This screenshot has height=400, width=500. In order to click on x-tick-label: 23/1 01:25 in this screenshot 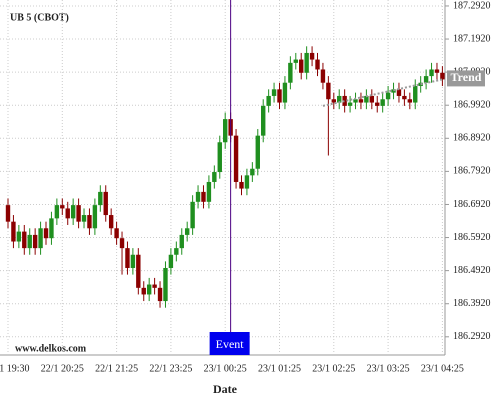, I will do `click(279, 368)`.